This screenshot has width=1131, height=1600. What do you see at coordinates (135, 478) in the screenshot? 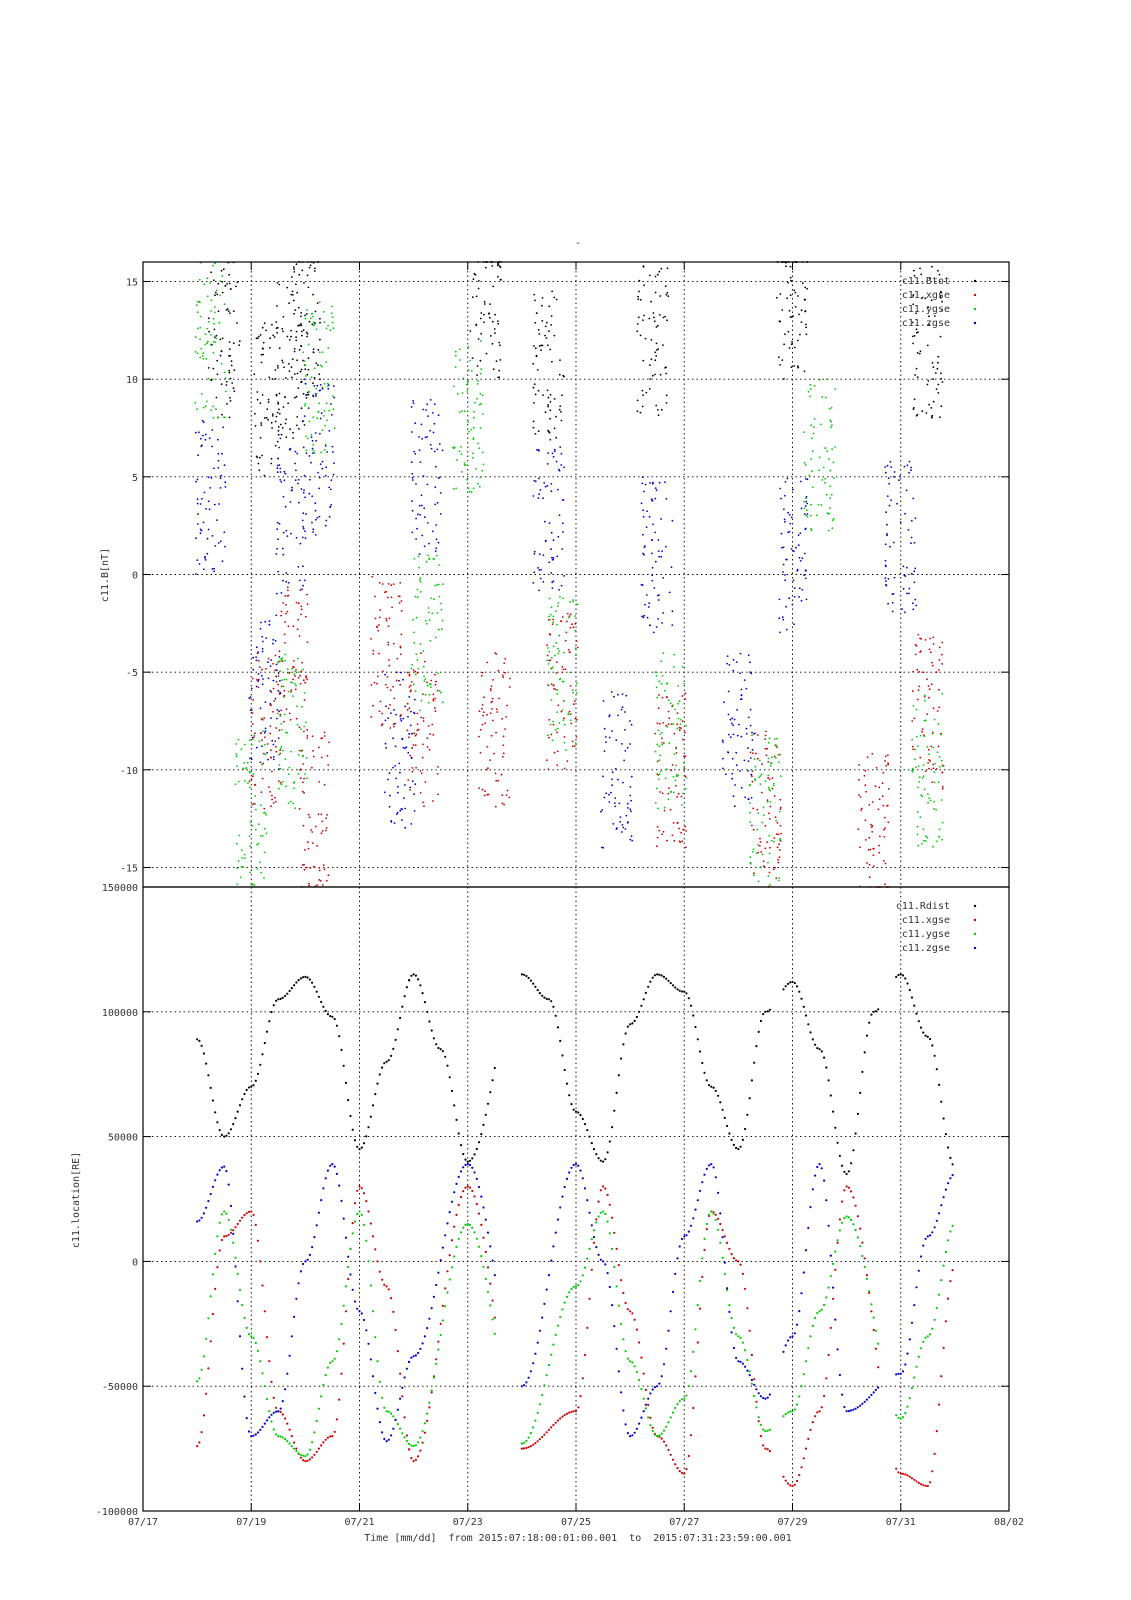
I see `top-y-tick-label: 5` at bounding box center [135, 478].